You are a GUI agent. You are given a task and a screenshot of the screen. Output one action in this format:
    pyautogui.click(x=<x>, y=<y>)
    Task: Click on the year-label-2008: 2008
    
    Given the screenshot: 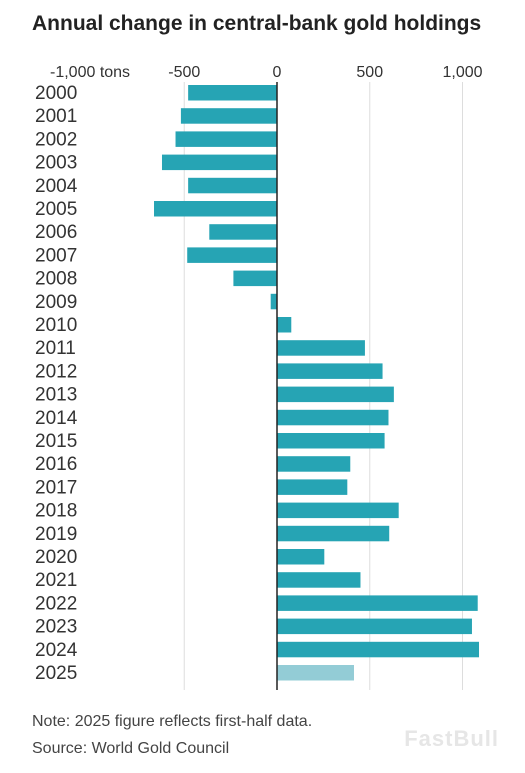 What is the action you would take?
    pyautogui.click(x=56, y=279)
    